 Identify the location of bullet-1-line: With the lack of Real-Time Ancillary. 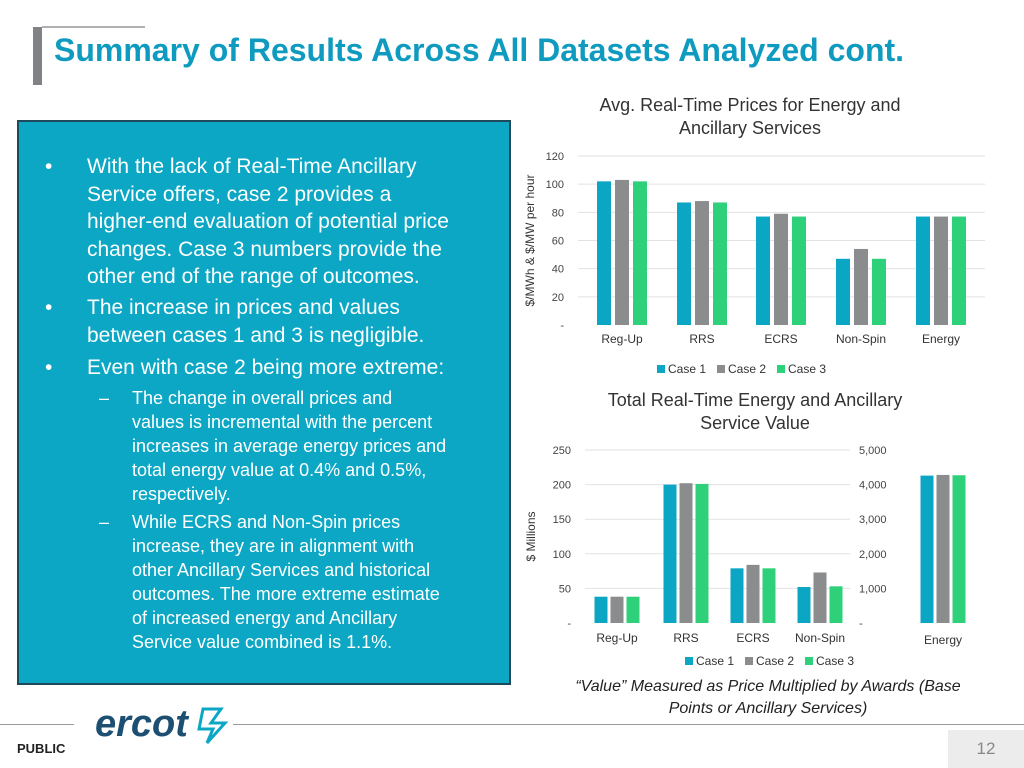
(252, 166).